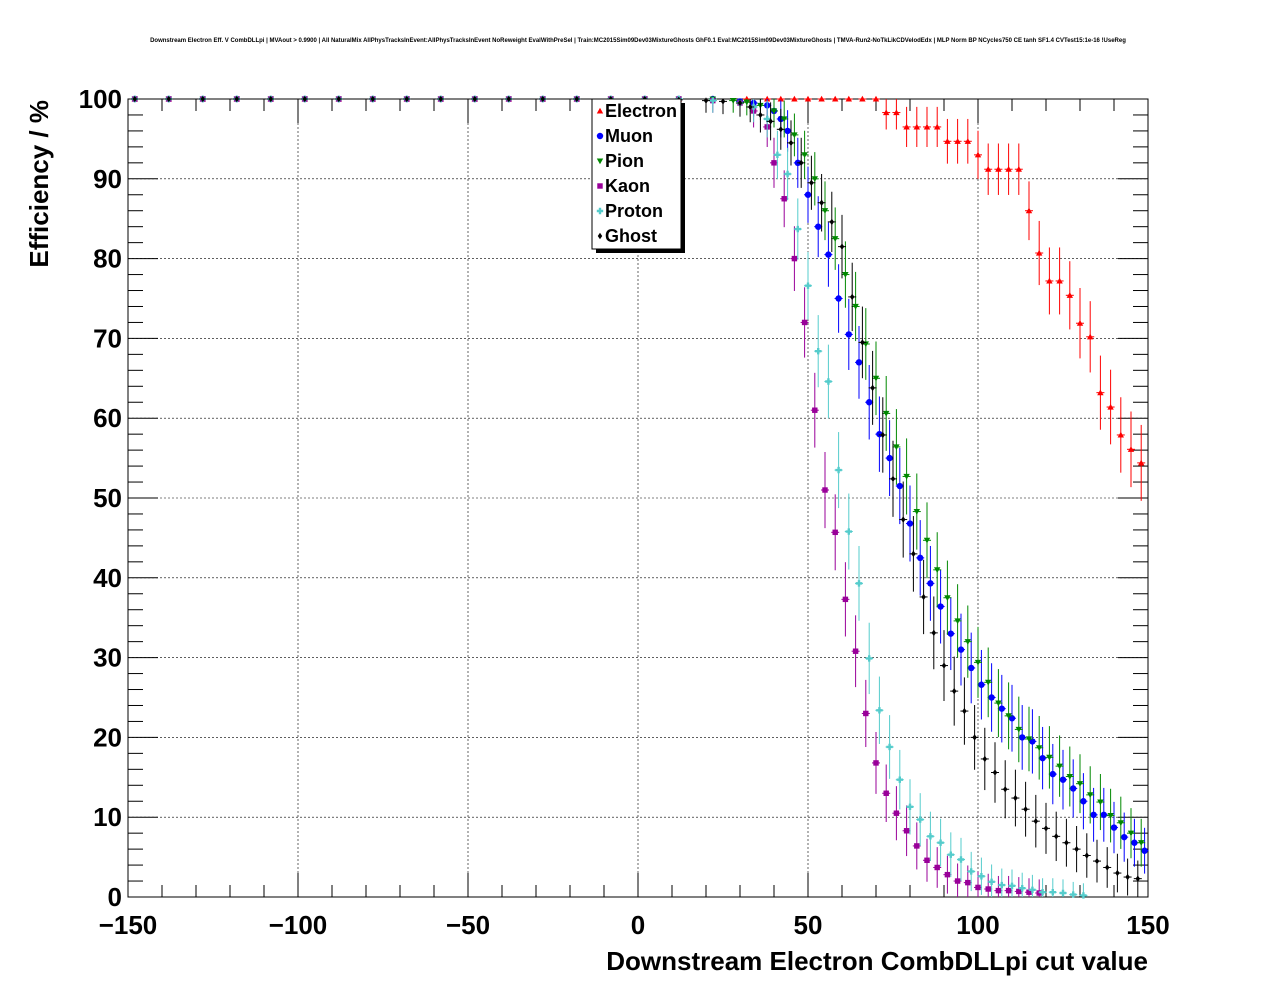 This screenshot has width=1276, height=996. I want to click on y-tick-label: 80, so click(107, 259).